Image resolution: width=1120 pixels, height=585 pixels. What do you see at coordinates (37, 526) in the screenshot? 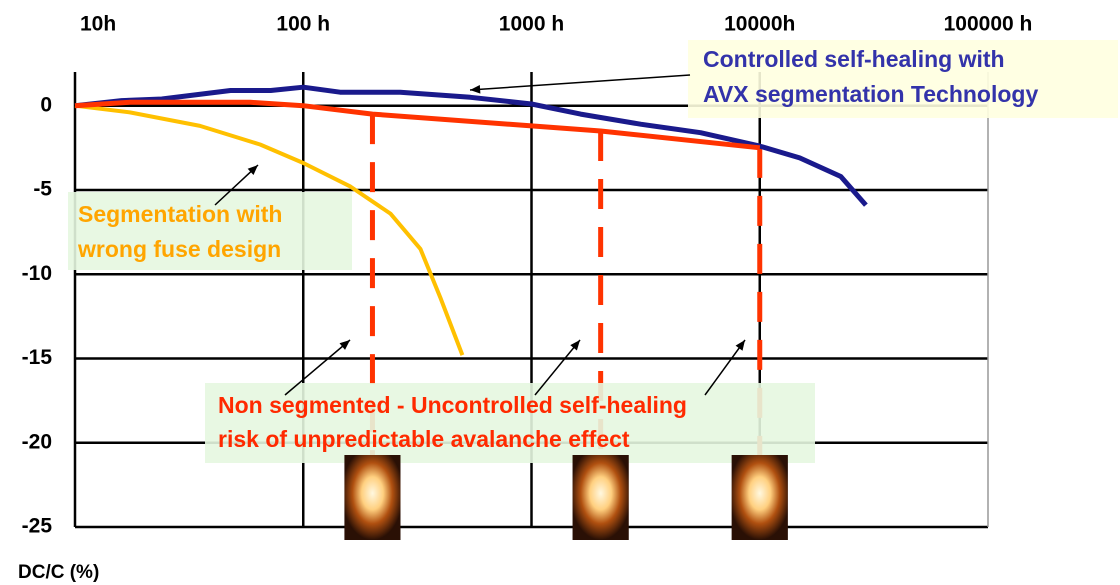
I see `y-tick-label: -25` at bounding box center [37, 526].